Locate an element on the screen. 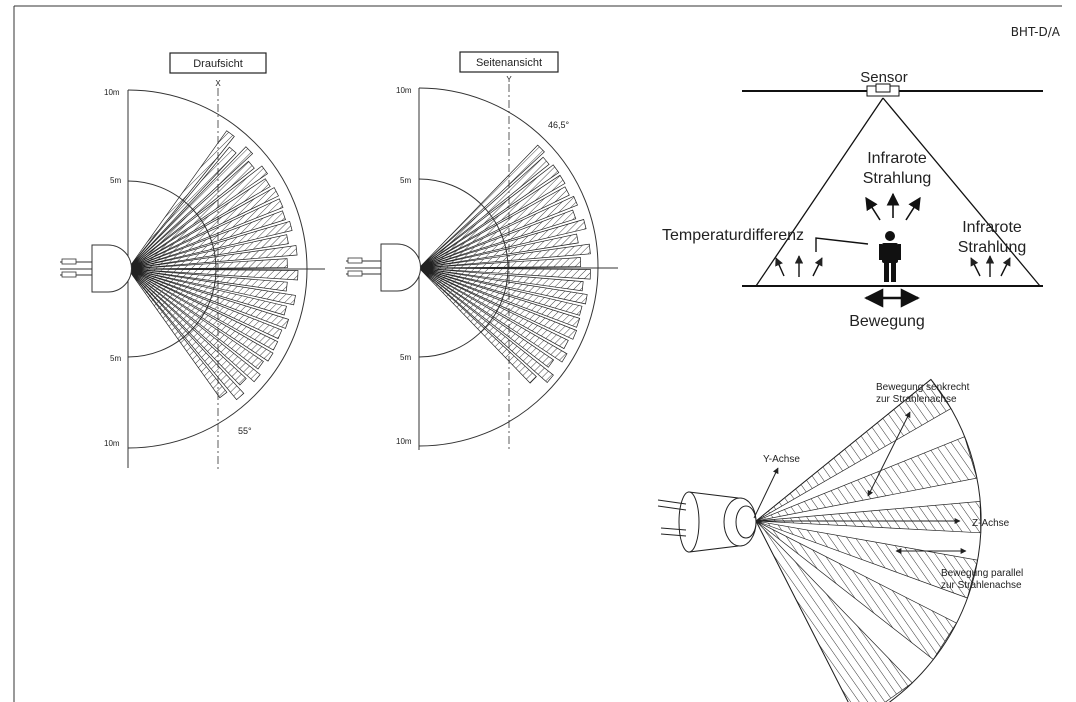 This screenshot has height=702, width=1076. side-view-scale-label-10m-top: 10m is located at coordinates (404, 90).